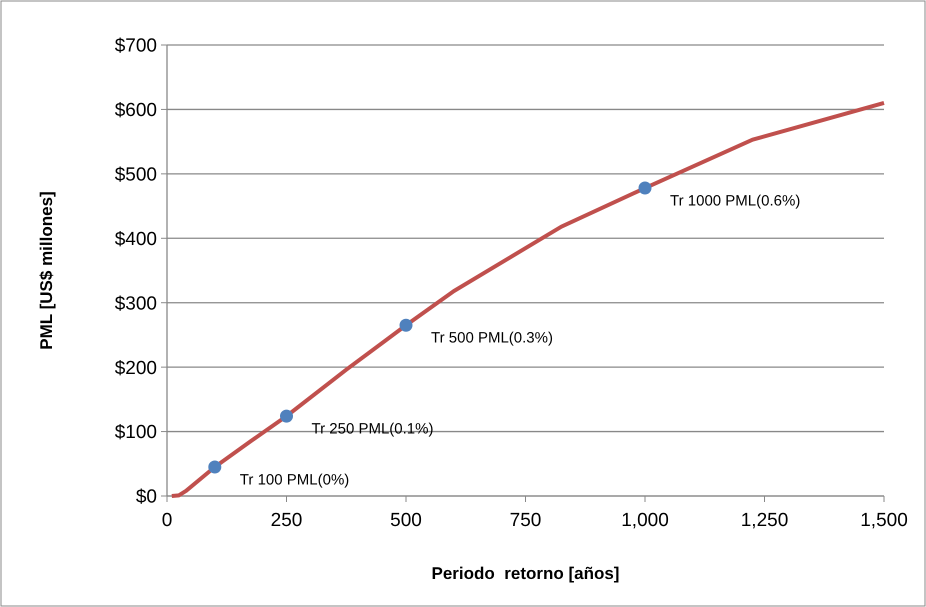 Image resolution: width=926 pixels, height=607 pixels. I want to click on y-tick-label: $500, so click(135, 175).